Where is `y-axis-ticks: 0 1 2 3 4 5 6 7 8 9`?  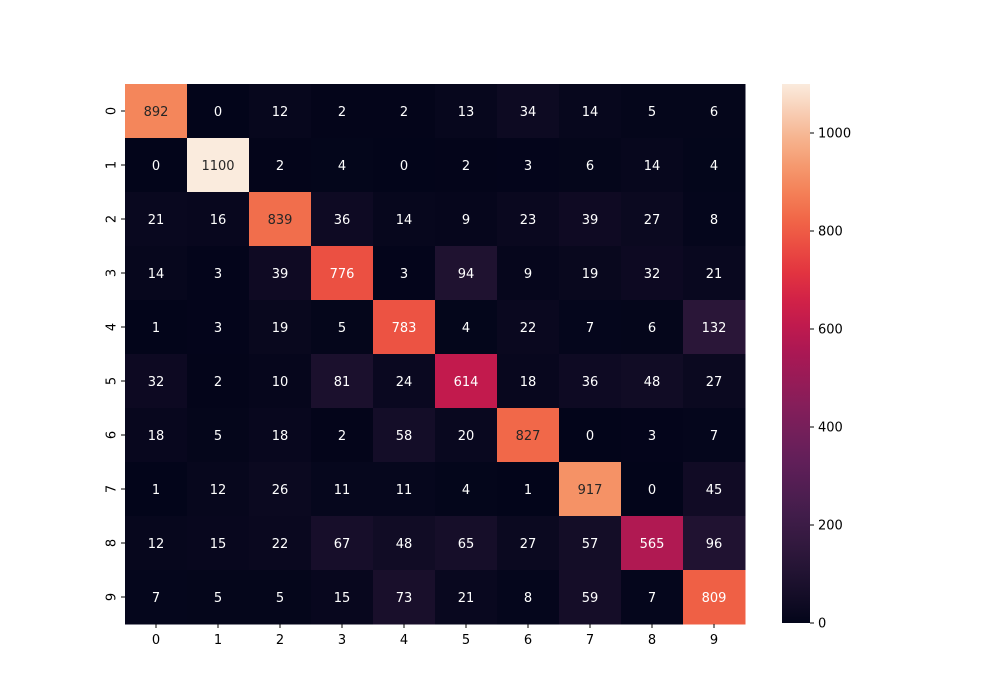
y-axis-ticks: 0 1 2 3 4 5 6 7 8 9 is located at coordinates (115, 354).